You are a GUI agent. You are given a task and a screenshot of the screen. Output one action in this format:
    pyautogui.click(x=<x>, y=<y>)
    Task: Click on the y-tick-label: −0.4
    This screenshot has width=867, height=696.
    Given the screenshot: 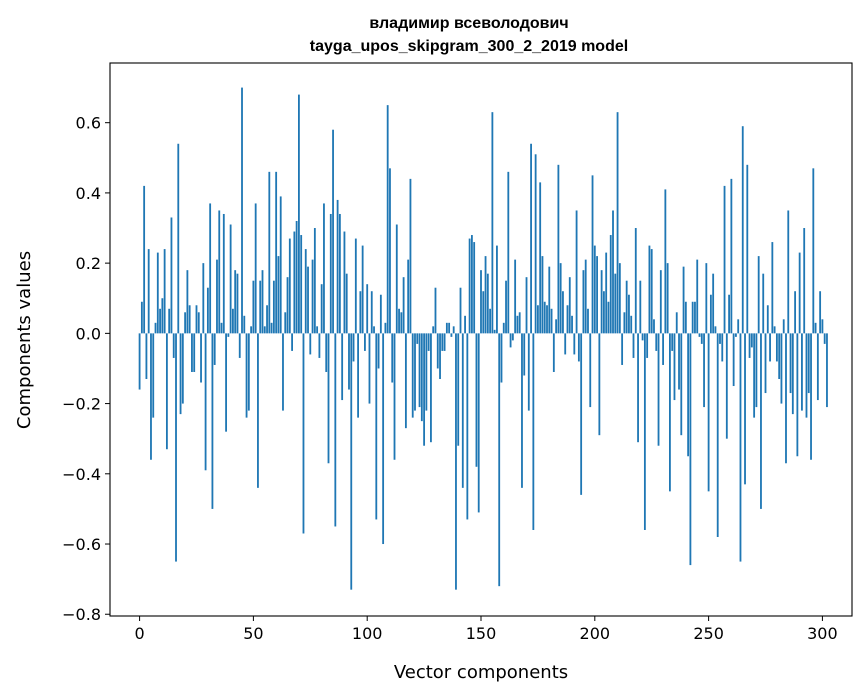 What is the action you would take?
    pyautogui.click(x=81, y=474)
    